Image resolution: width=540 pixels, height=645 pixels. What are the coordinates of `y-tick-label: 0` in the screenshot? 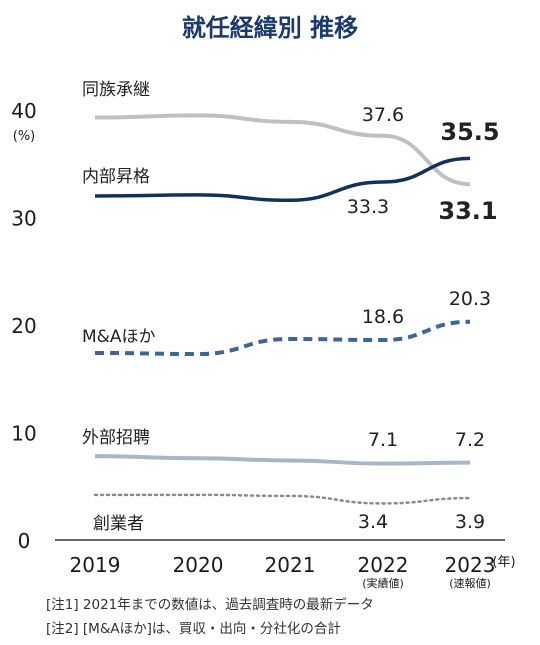 It's located at (24, 541).